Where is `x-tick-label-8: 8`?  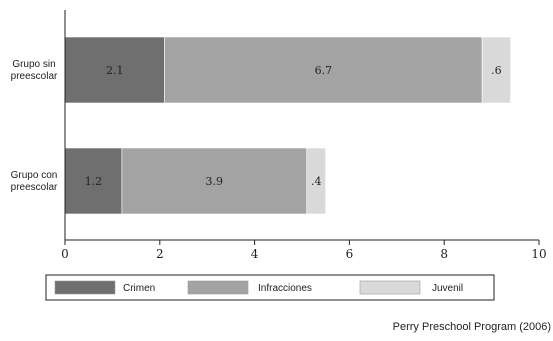
x-tick-label-8: 8 is located at coordinates (444, 254).